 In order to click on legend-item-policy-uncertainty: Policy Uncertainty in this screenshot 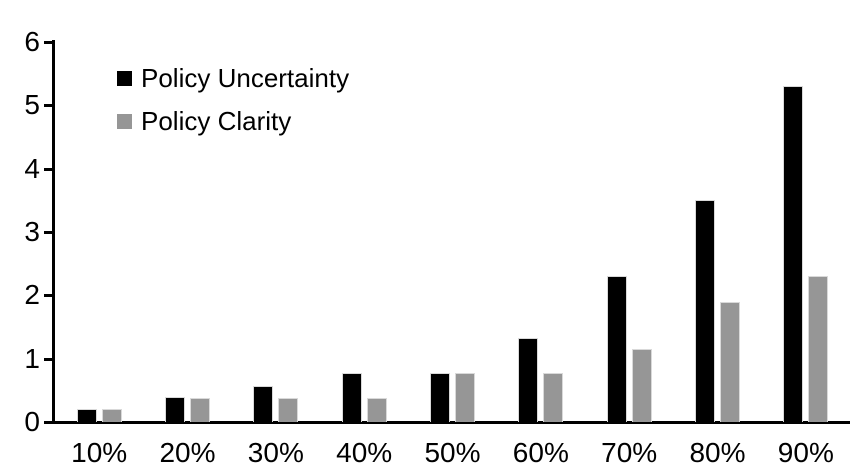, I will do `click(233, 78)`.